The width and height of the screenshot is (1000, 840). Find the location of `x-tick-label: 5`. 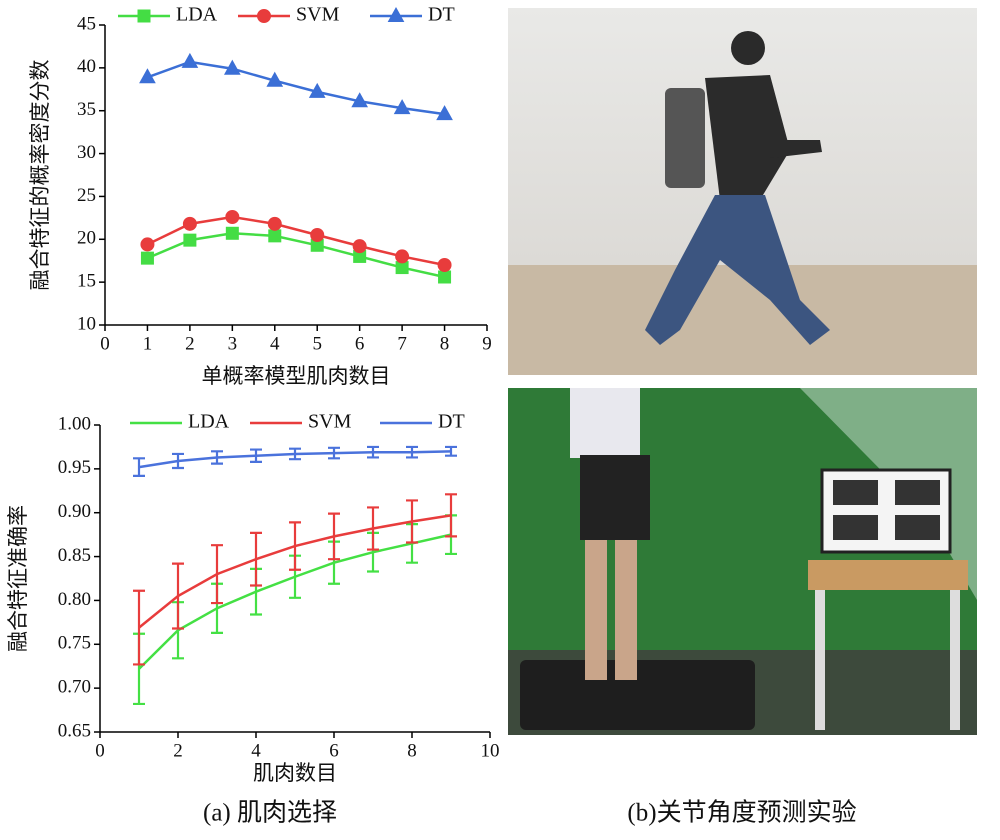

x-tick-label: 5 is located at coordinates (317, 343).